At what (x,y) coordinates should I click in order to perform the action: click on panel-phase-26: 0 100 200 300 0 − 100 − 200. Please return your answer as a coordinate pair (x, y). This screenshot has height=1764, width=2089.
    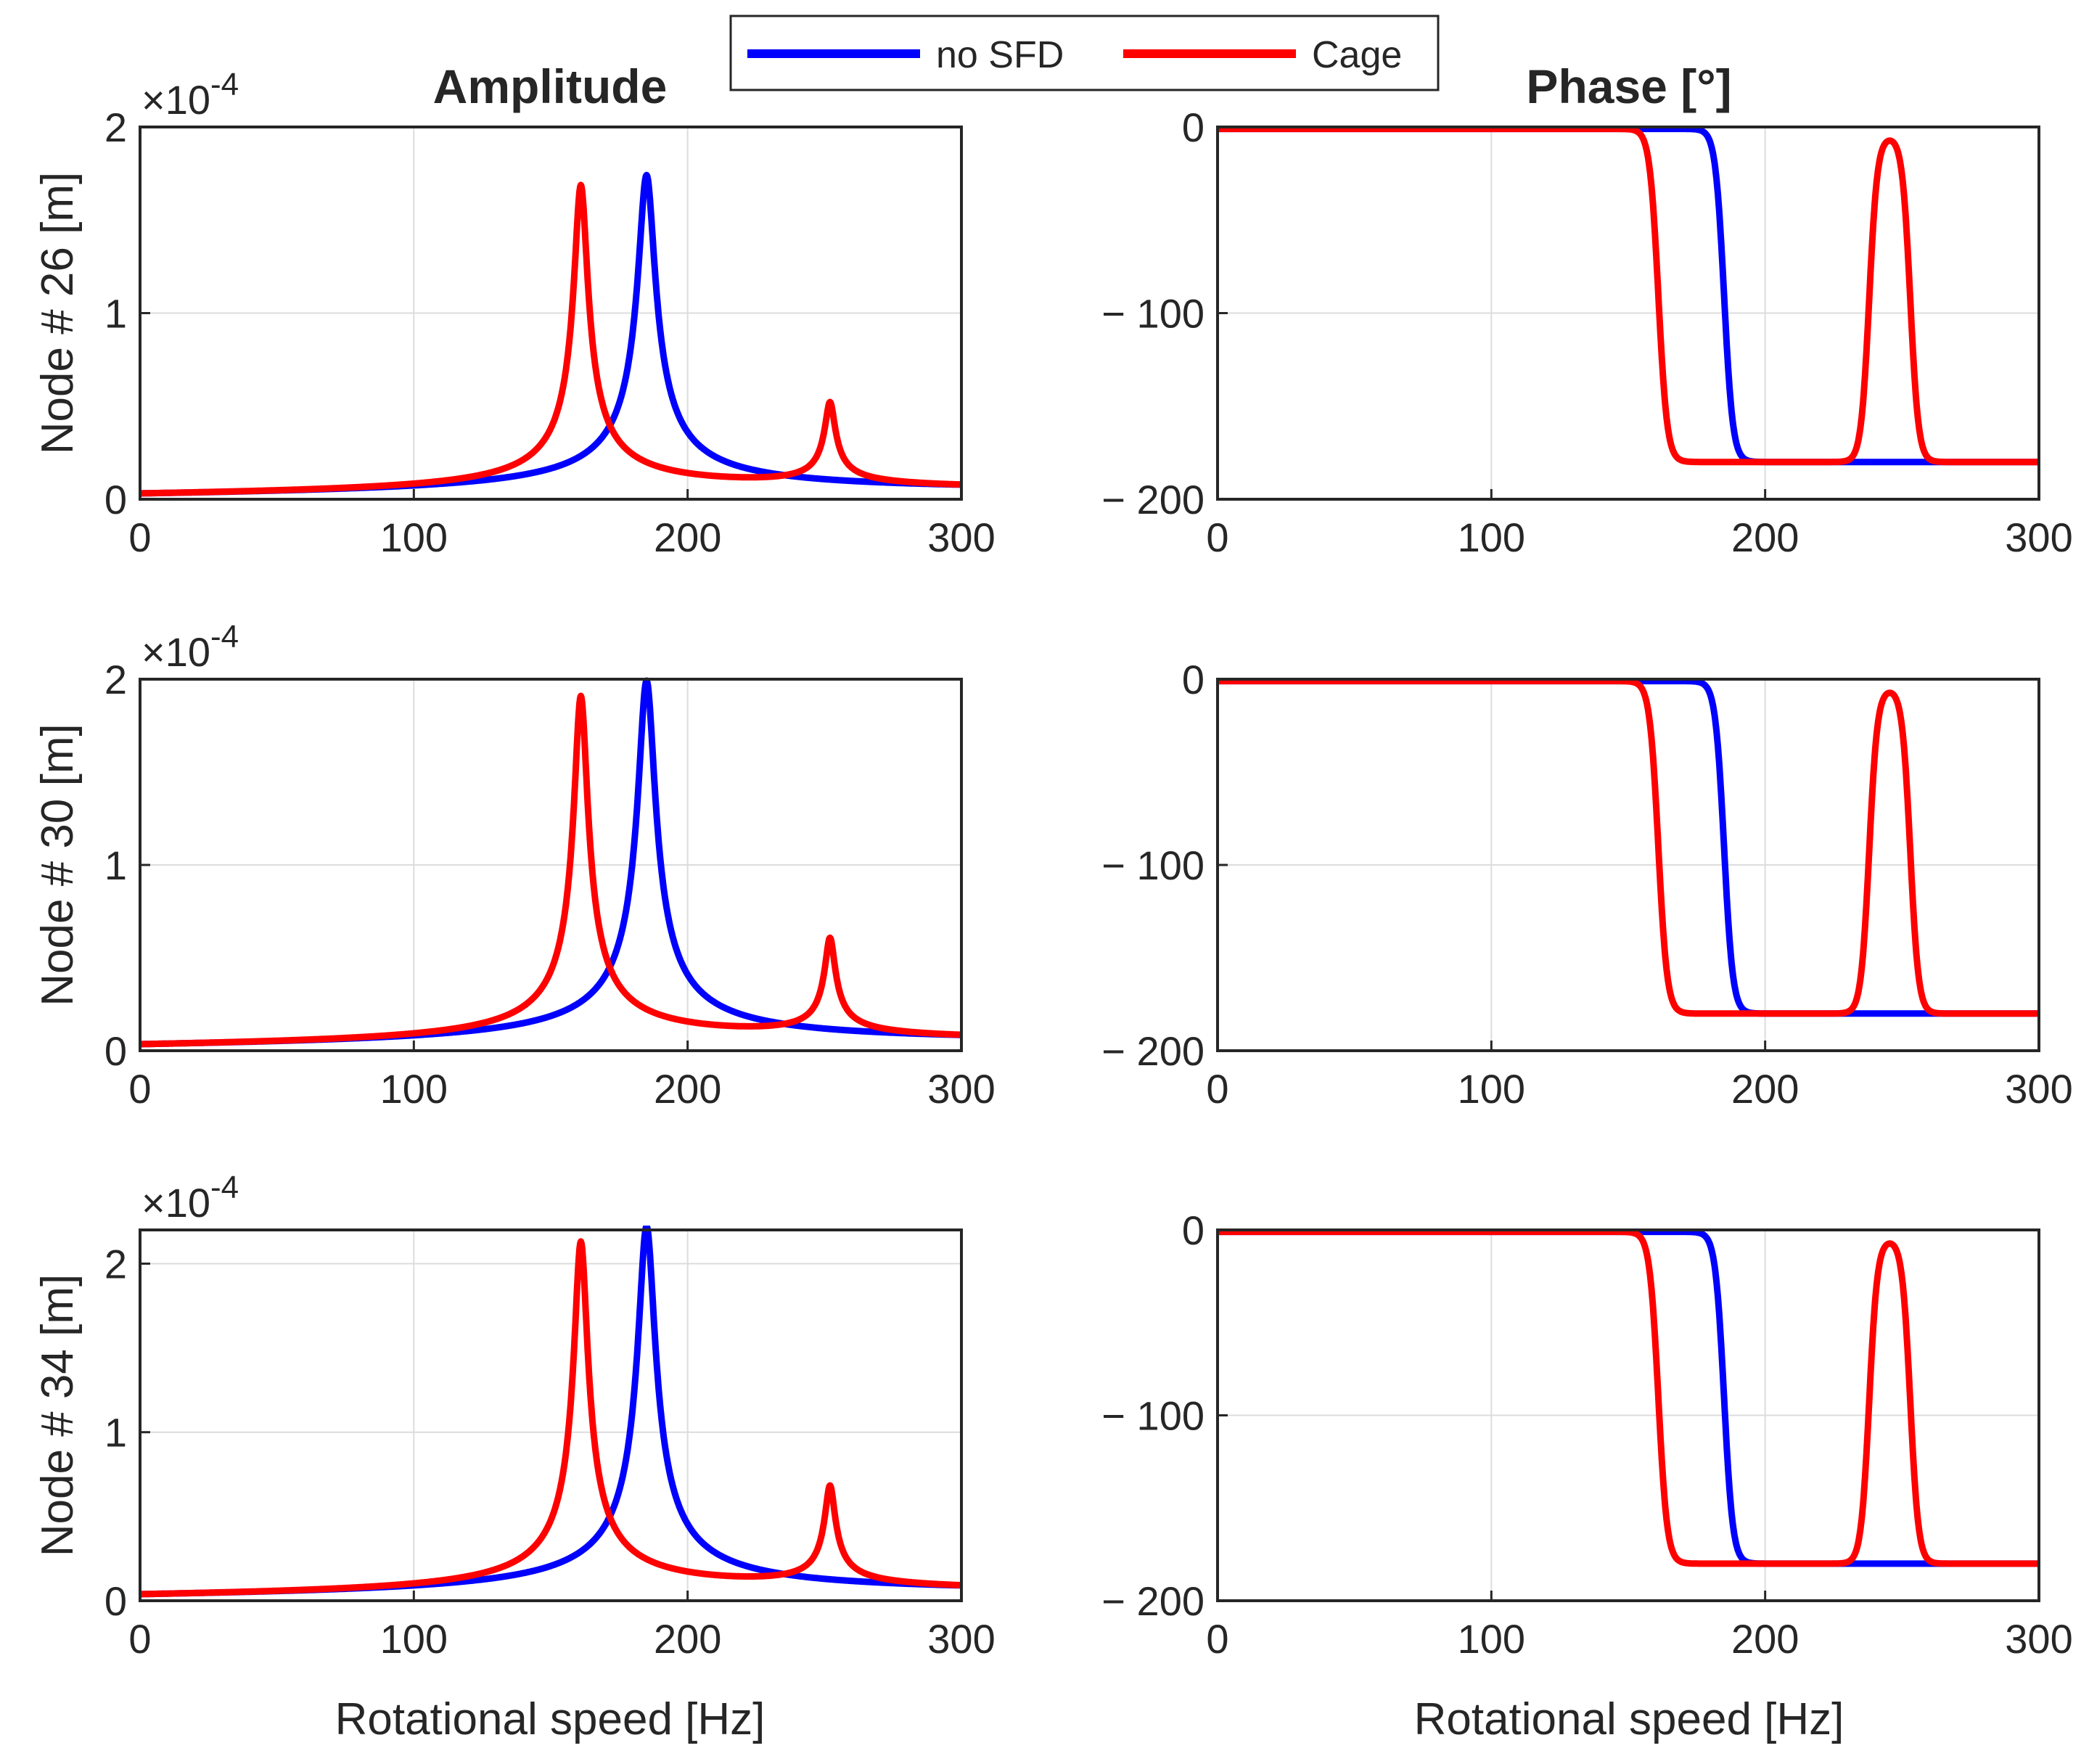
    Looking at the image, I should click on (1586, 332).